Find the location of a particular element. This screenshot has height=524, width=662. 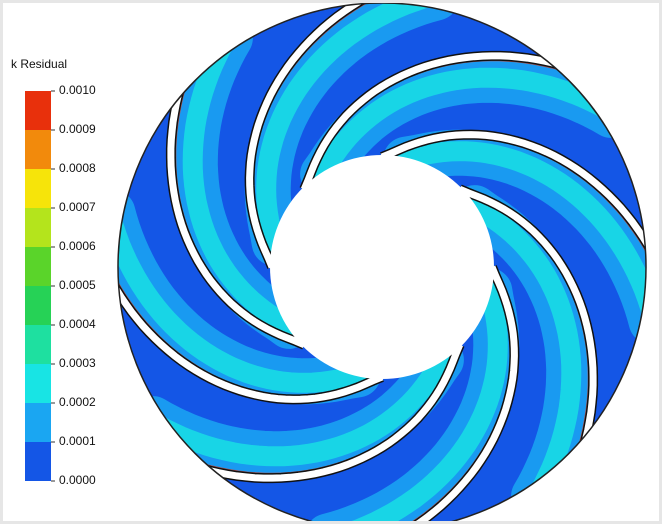

legend-title: k Residual is located at coordinates (39, 64).